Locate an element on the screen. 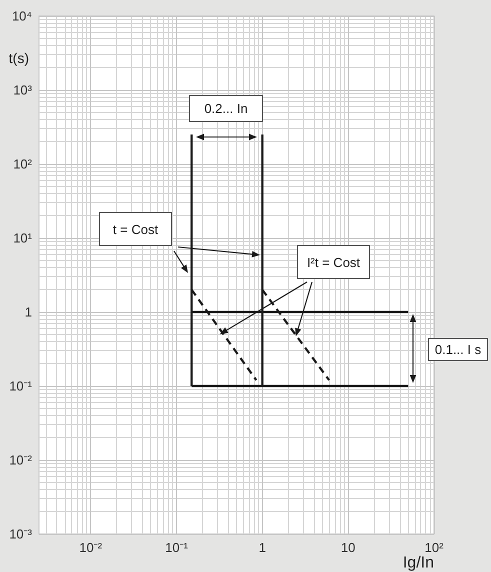 This screenshot has width=491, height=572. y-tick-label: 10⁻¹ is located at coordinates (21, 386).